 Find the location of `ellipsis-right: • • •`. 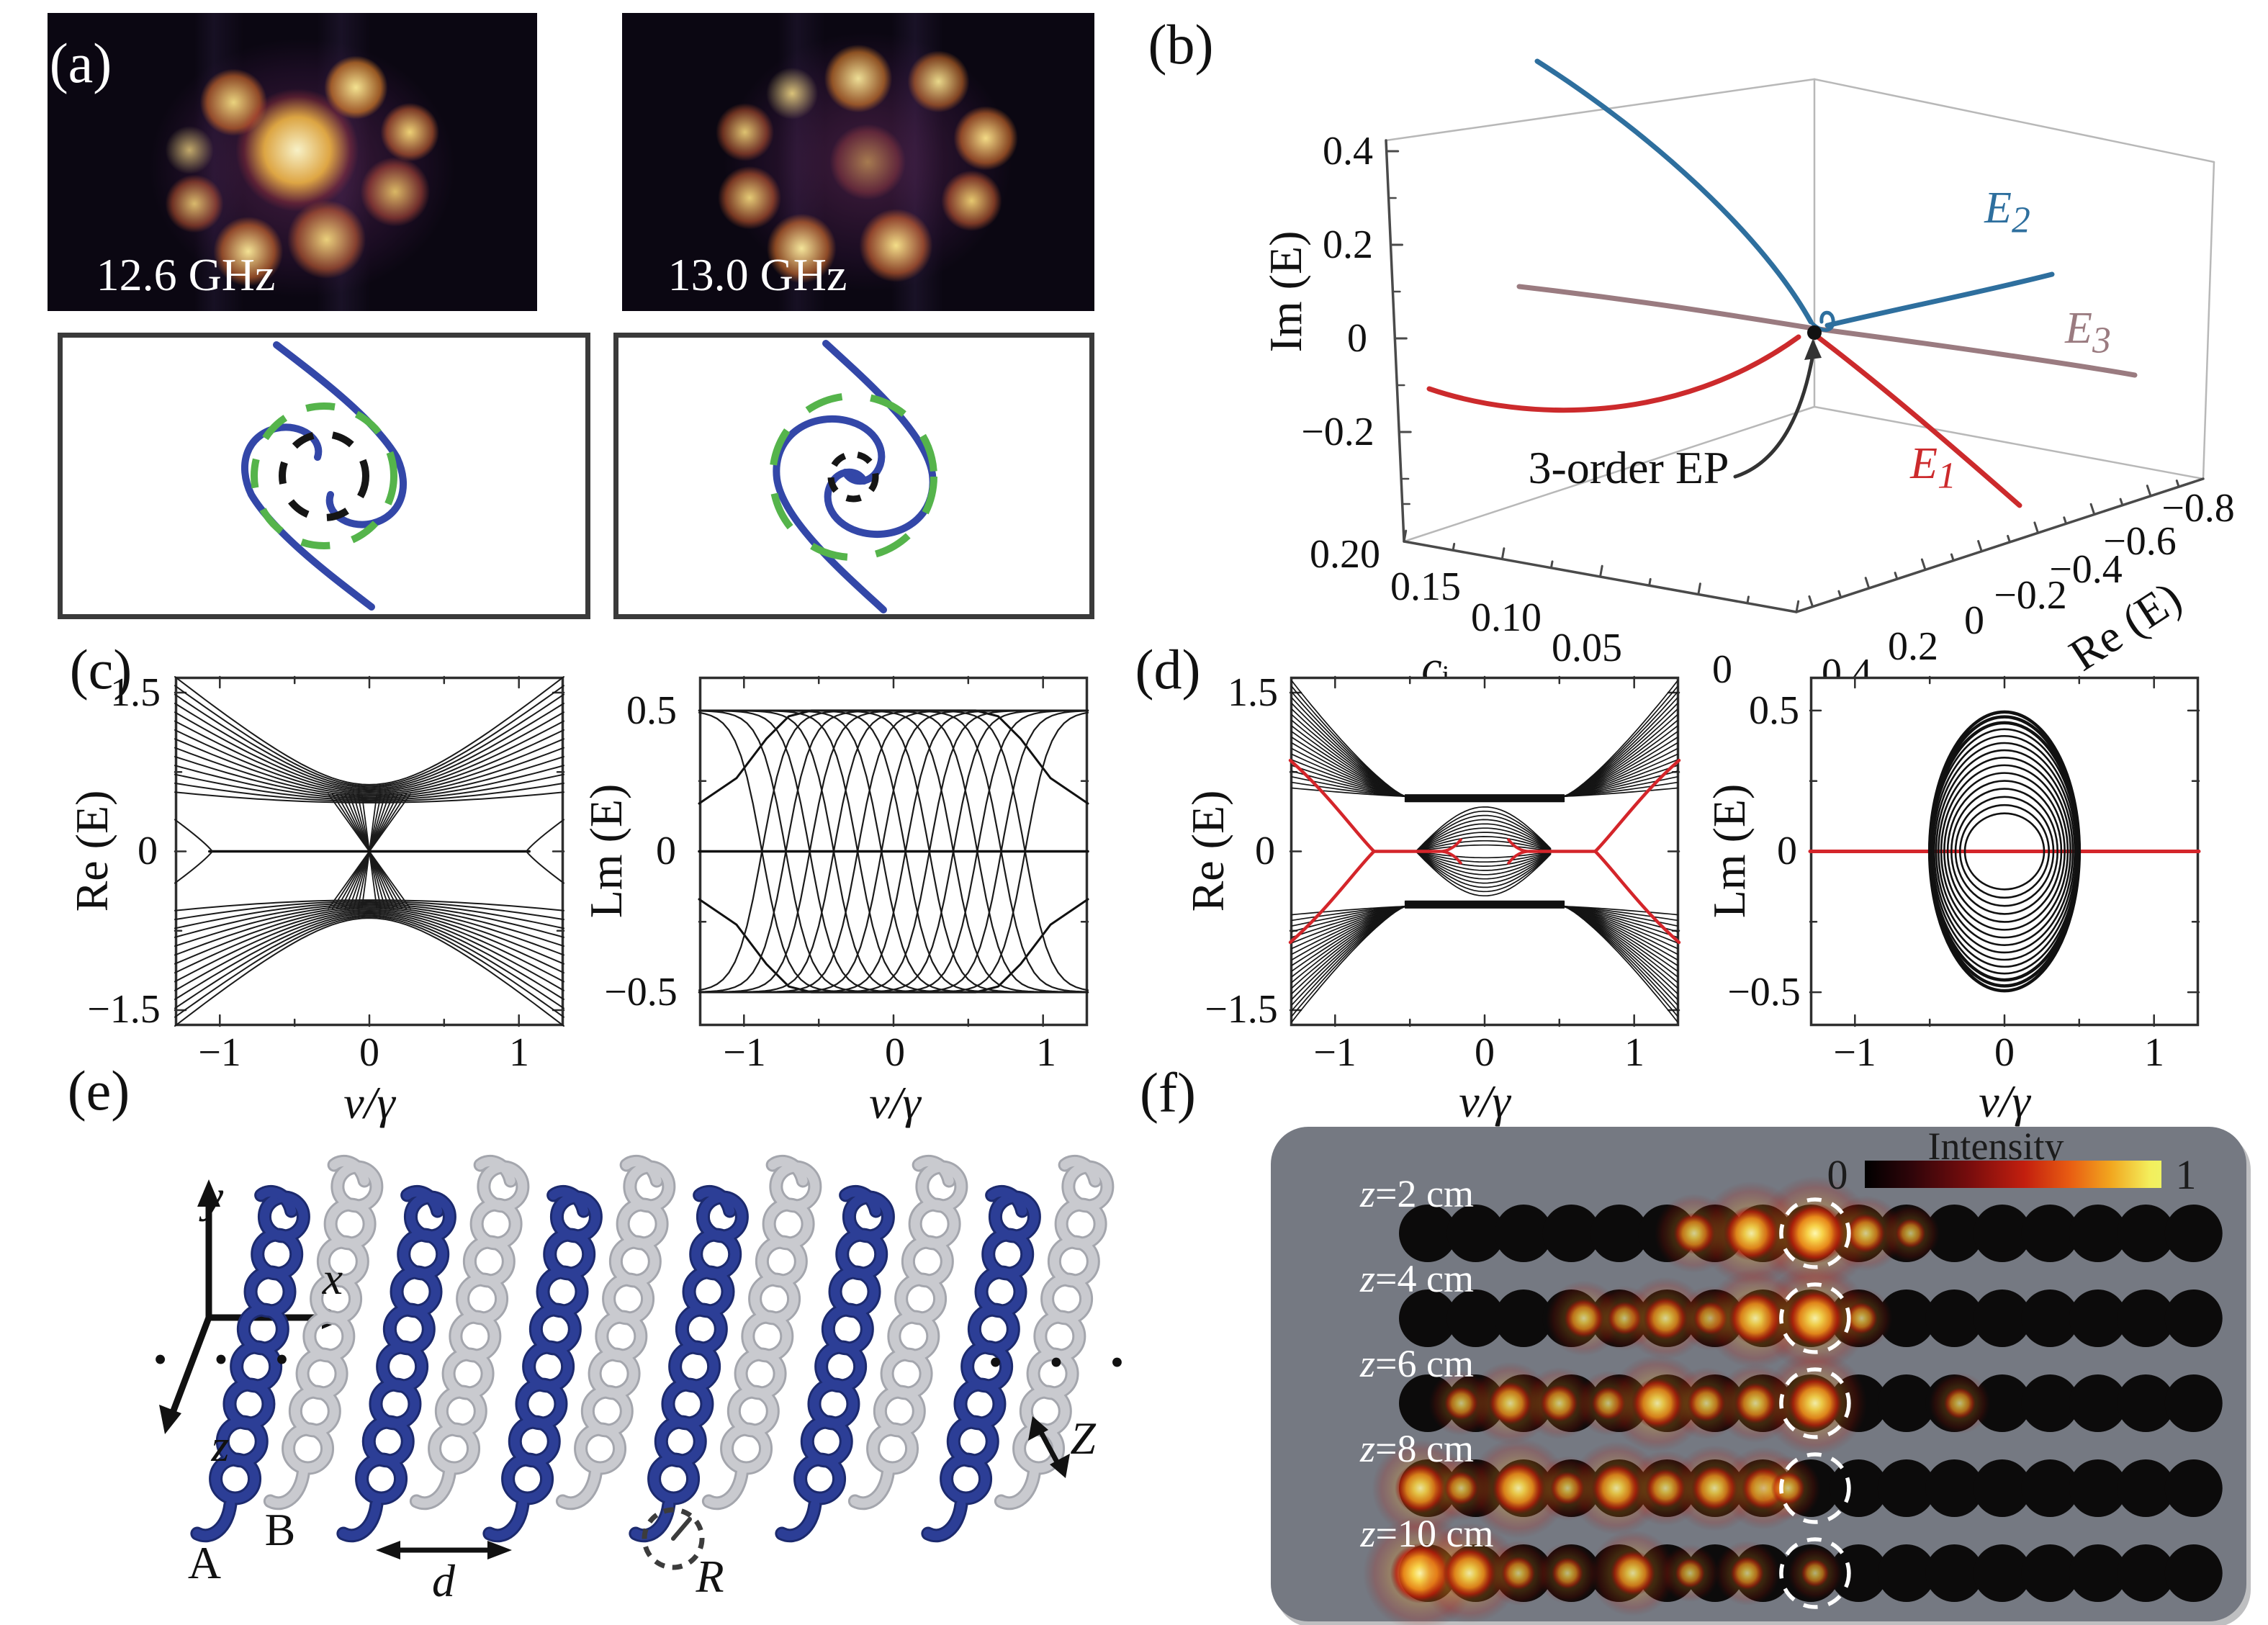

ellipsis-right: • • • is located at coordinates (1066, 1362).